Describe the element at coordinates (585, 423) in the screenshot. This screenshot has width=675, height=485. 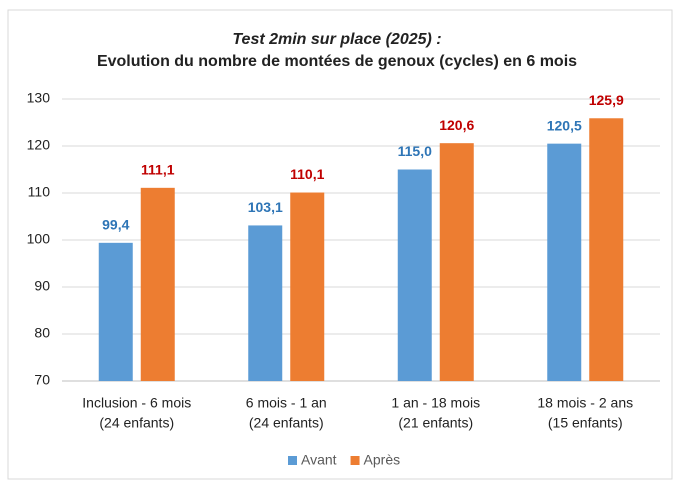
I see `x-tick-label: (15 enfants)` at that location.